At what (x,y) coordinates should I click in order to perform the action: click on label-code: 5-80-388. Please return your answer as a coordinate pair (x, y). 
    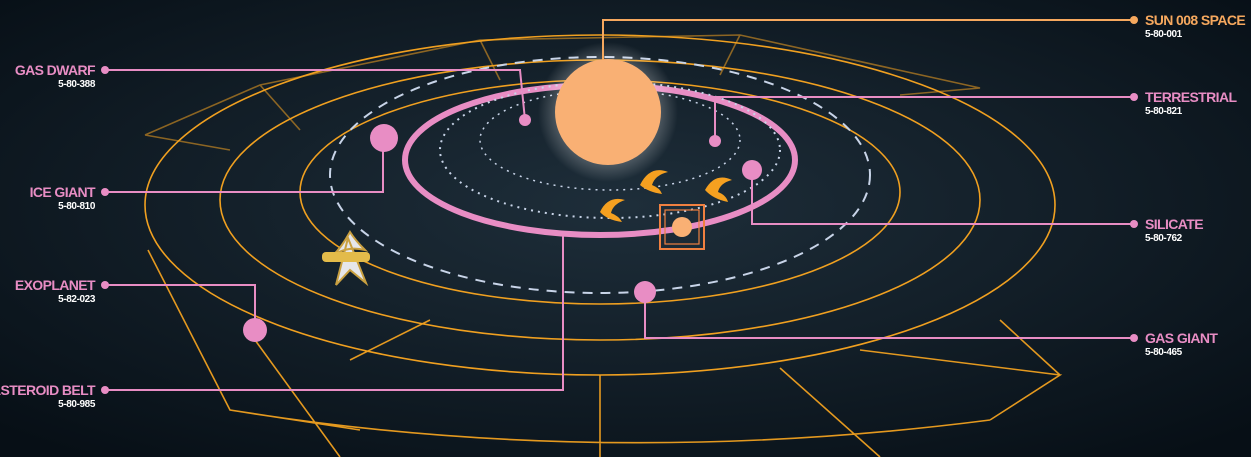
    Looking at the image, I should click on (77, 84).